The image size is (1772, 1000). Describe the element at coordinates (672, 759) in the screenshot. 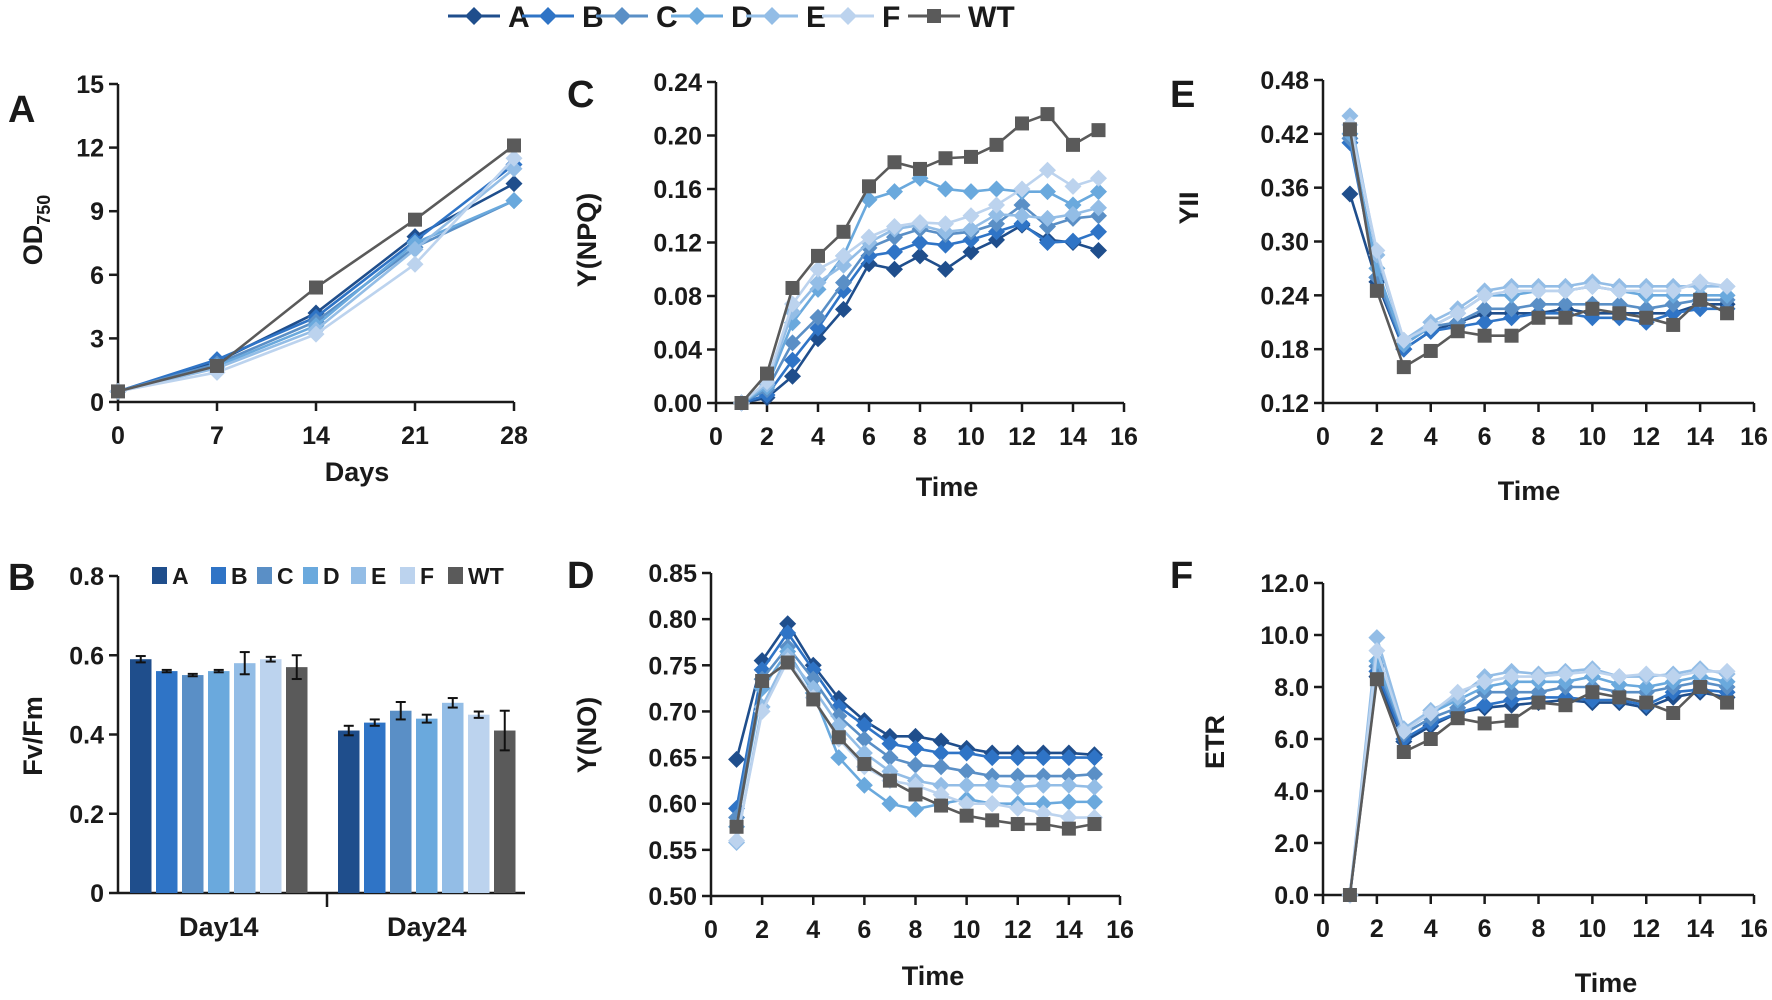

I see `y-tick-label: 0.65` at that location.